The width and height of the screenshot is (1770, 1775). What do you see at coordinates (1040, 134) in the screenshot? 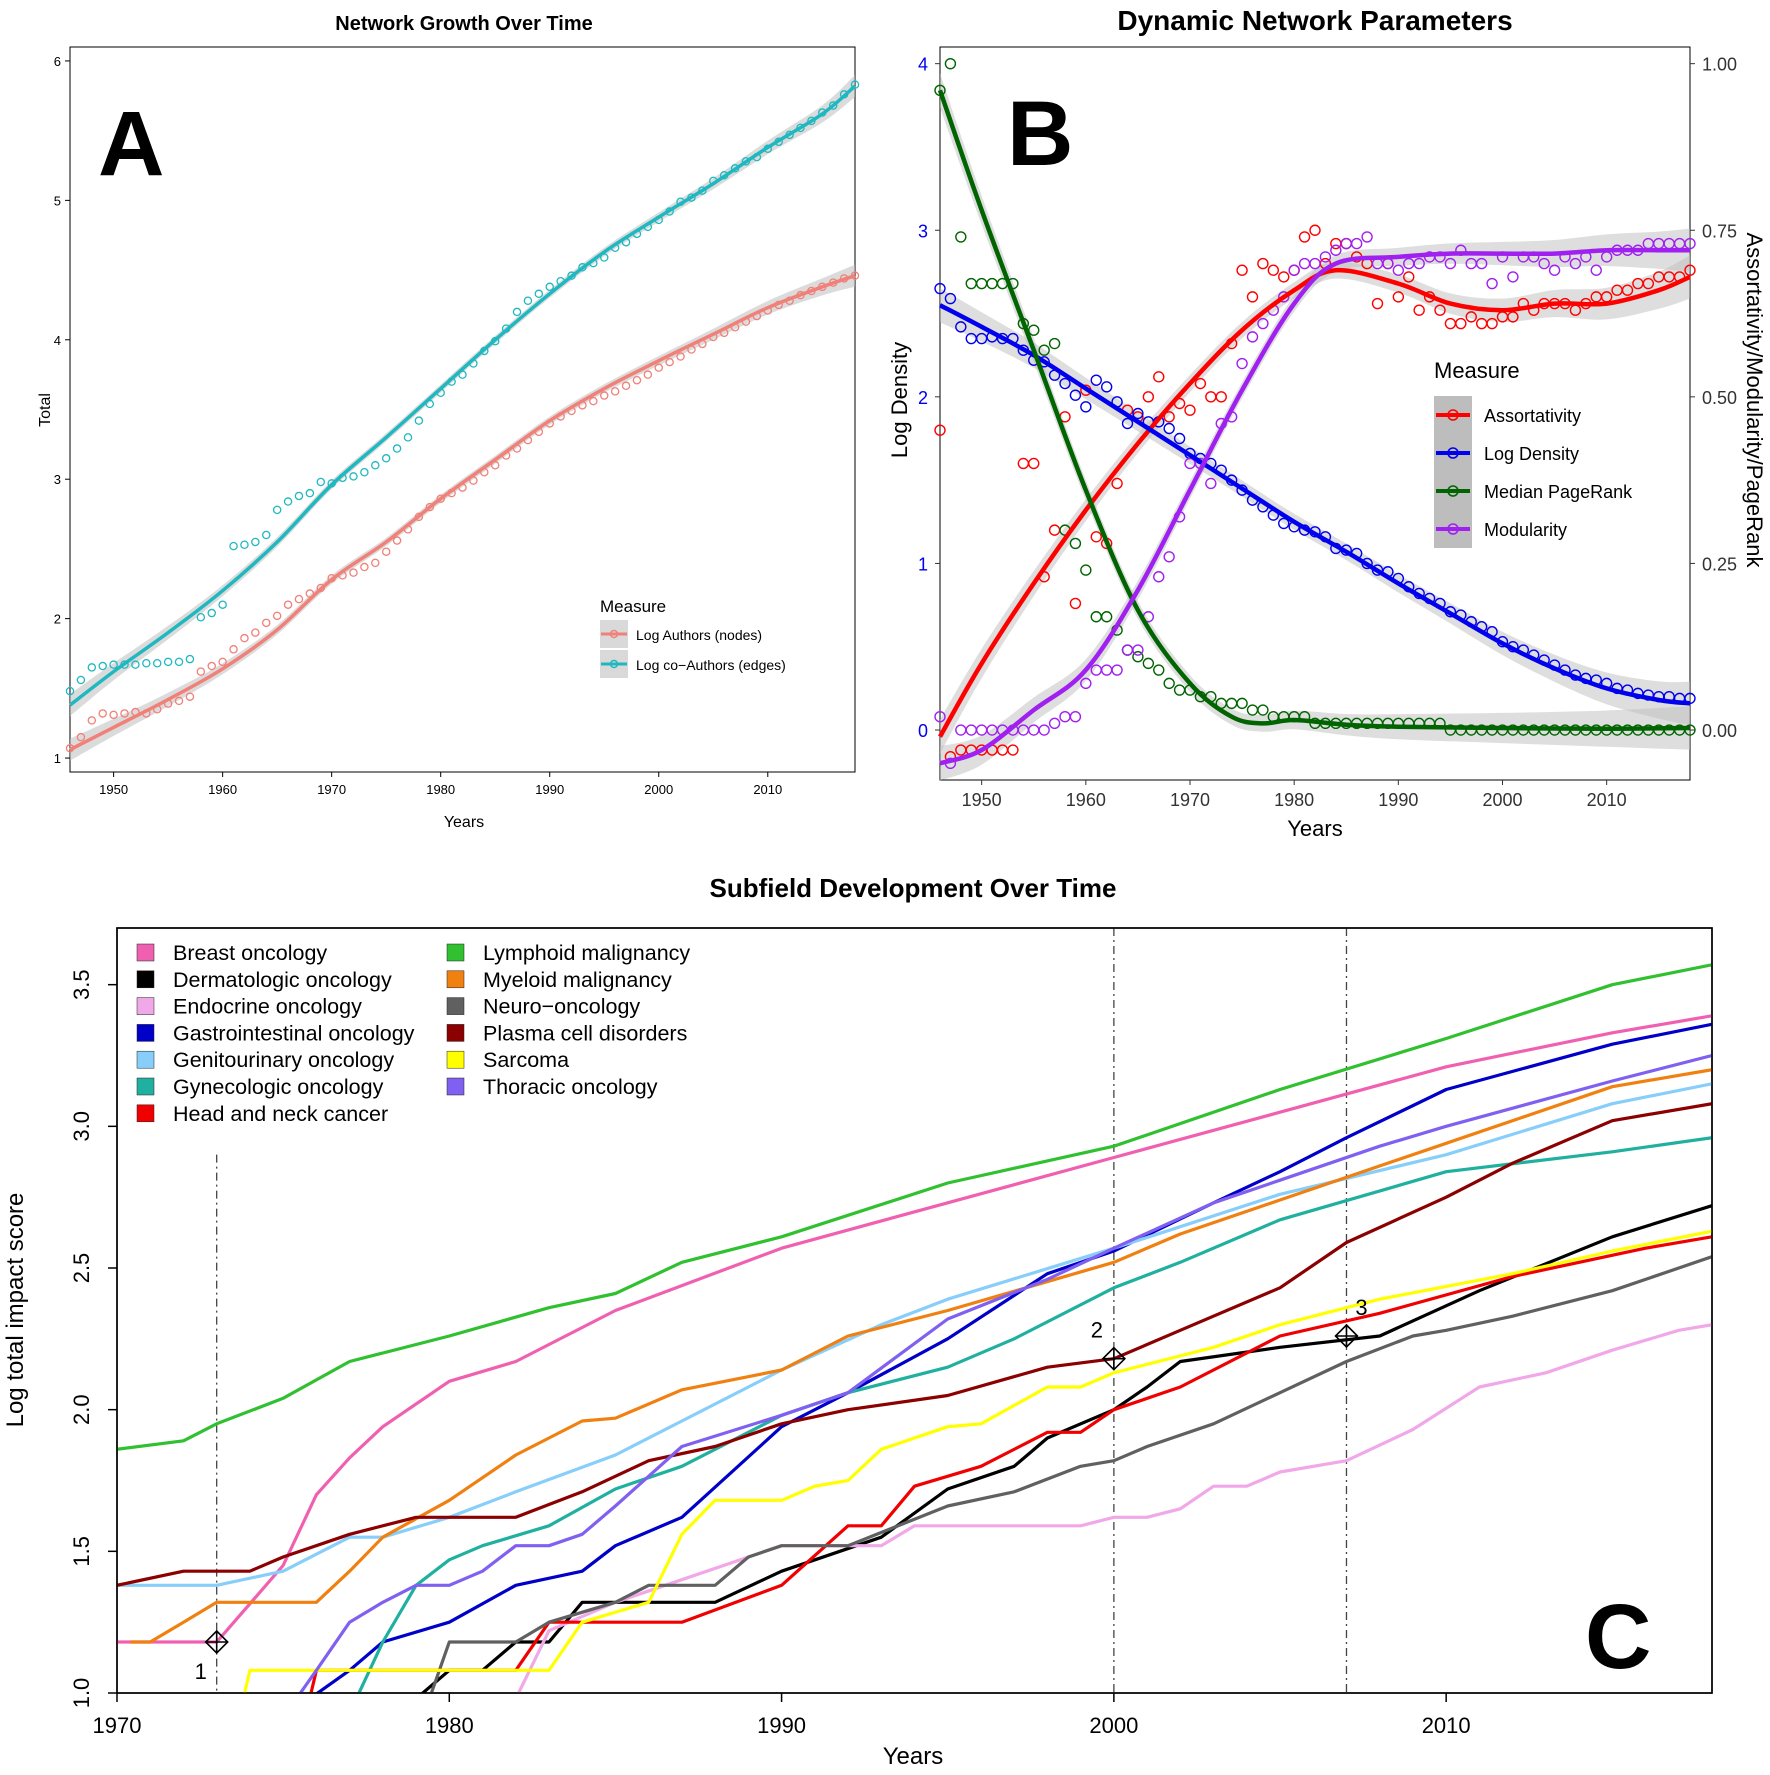
I see `panel-b-label: B` at bounding box center [1040, 134].